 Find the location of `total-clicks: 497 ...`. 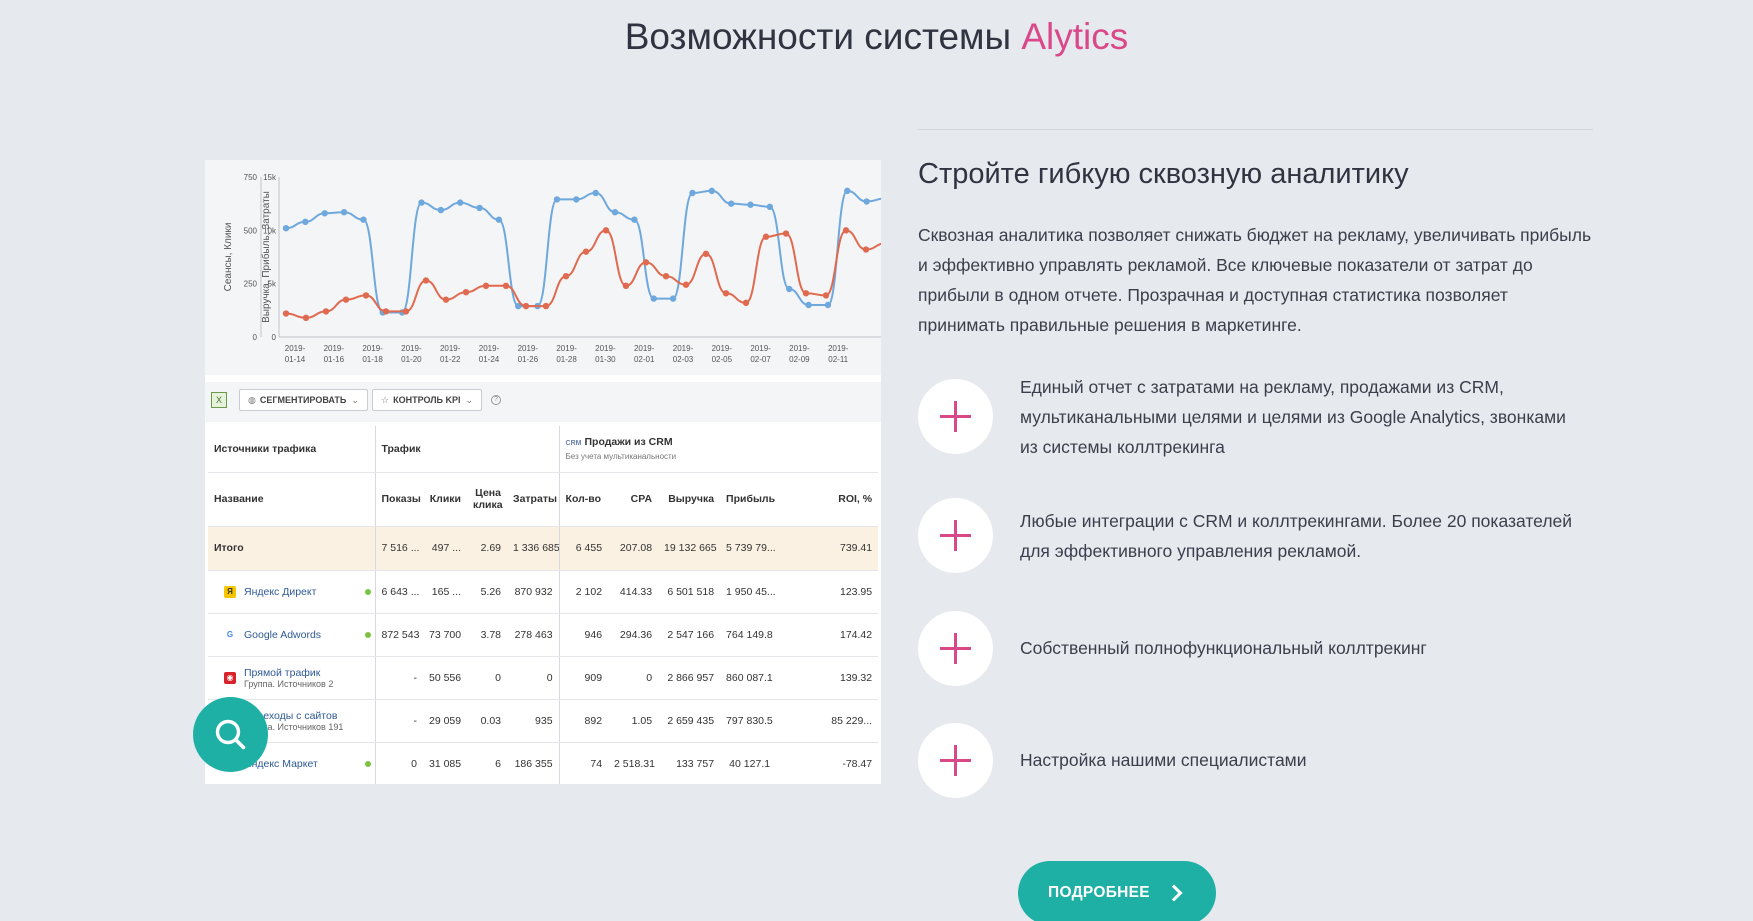

total-clicks: 497 ... is located at coordinates (445, 548).